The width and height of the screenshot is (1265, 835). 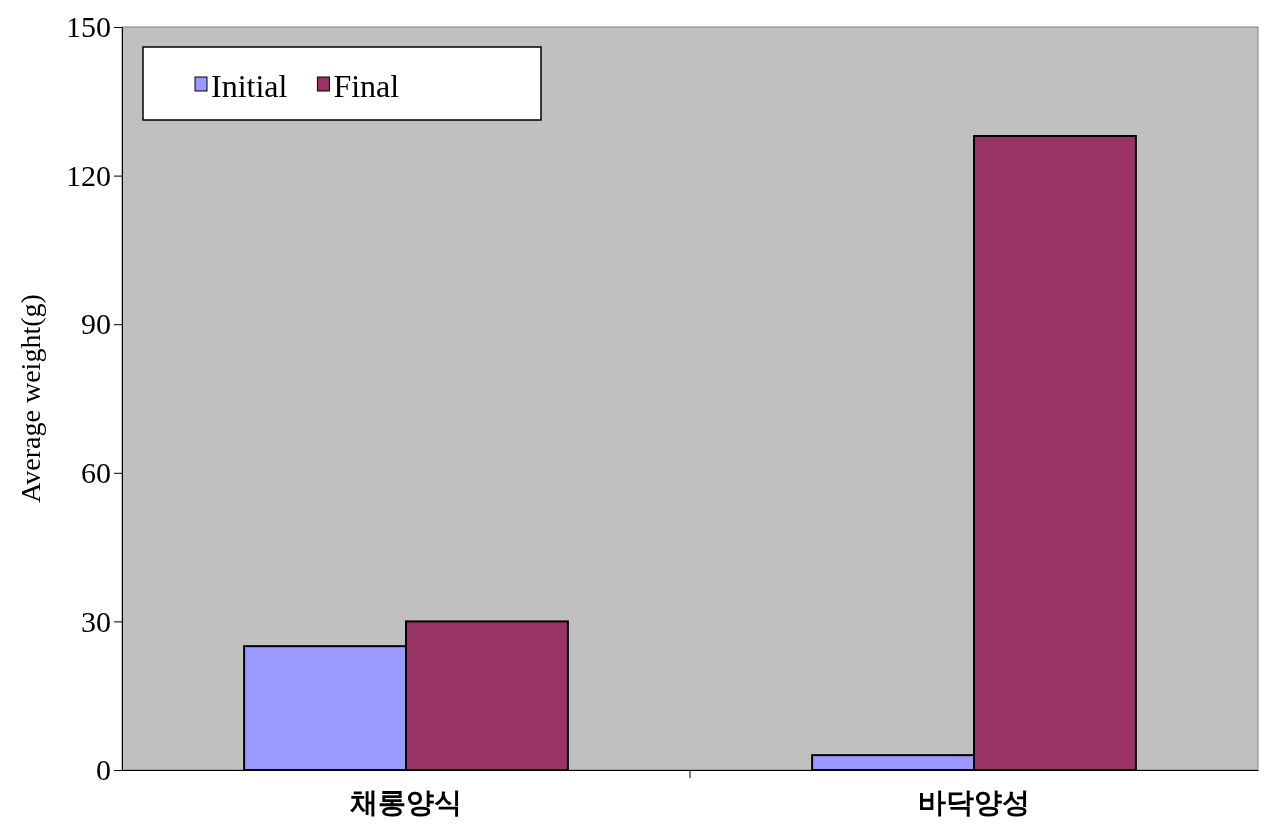 I want to click on y-tick-label: 30, so click(x=96, y=621).